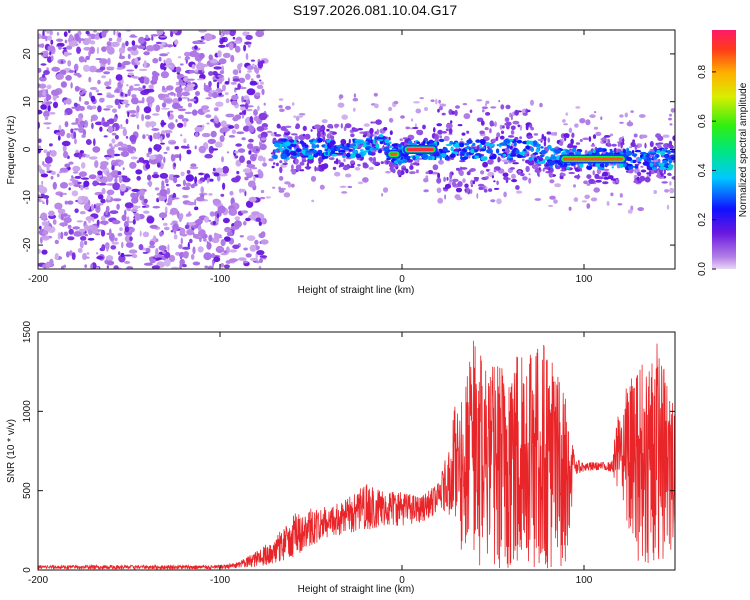  I want to click on snr-x-tick-label: -100, so click(220, 580).